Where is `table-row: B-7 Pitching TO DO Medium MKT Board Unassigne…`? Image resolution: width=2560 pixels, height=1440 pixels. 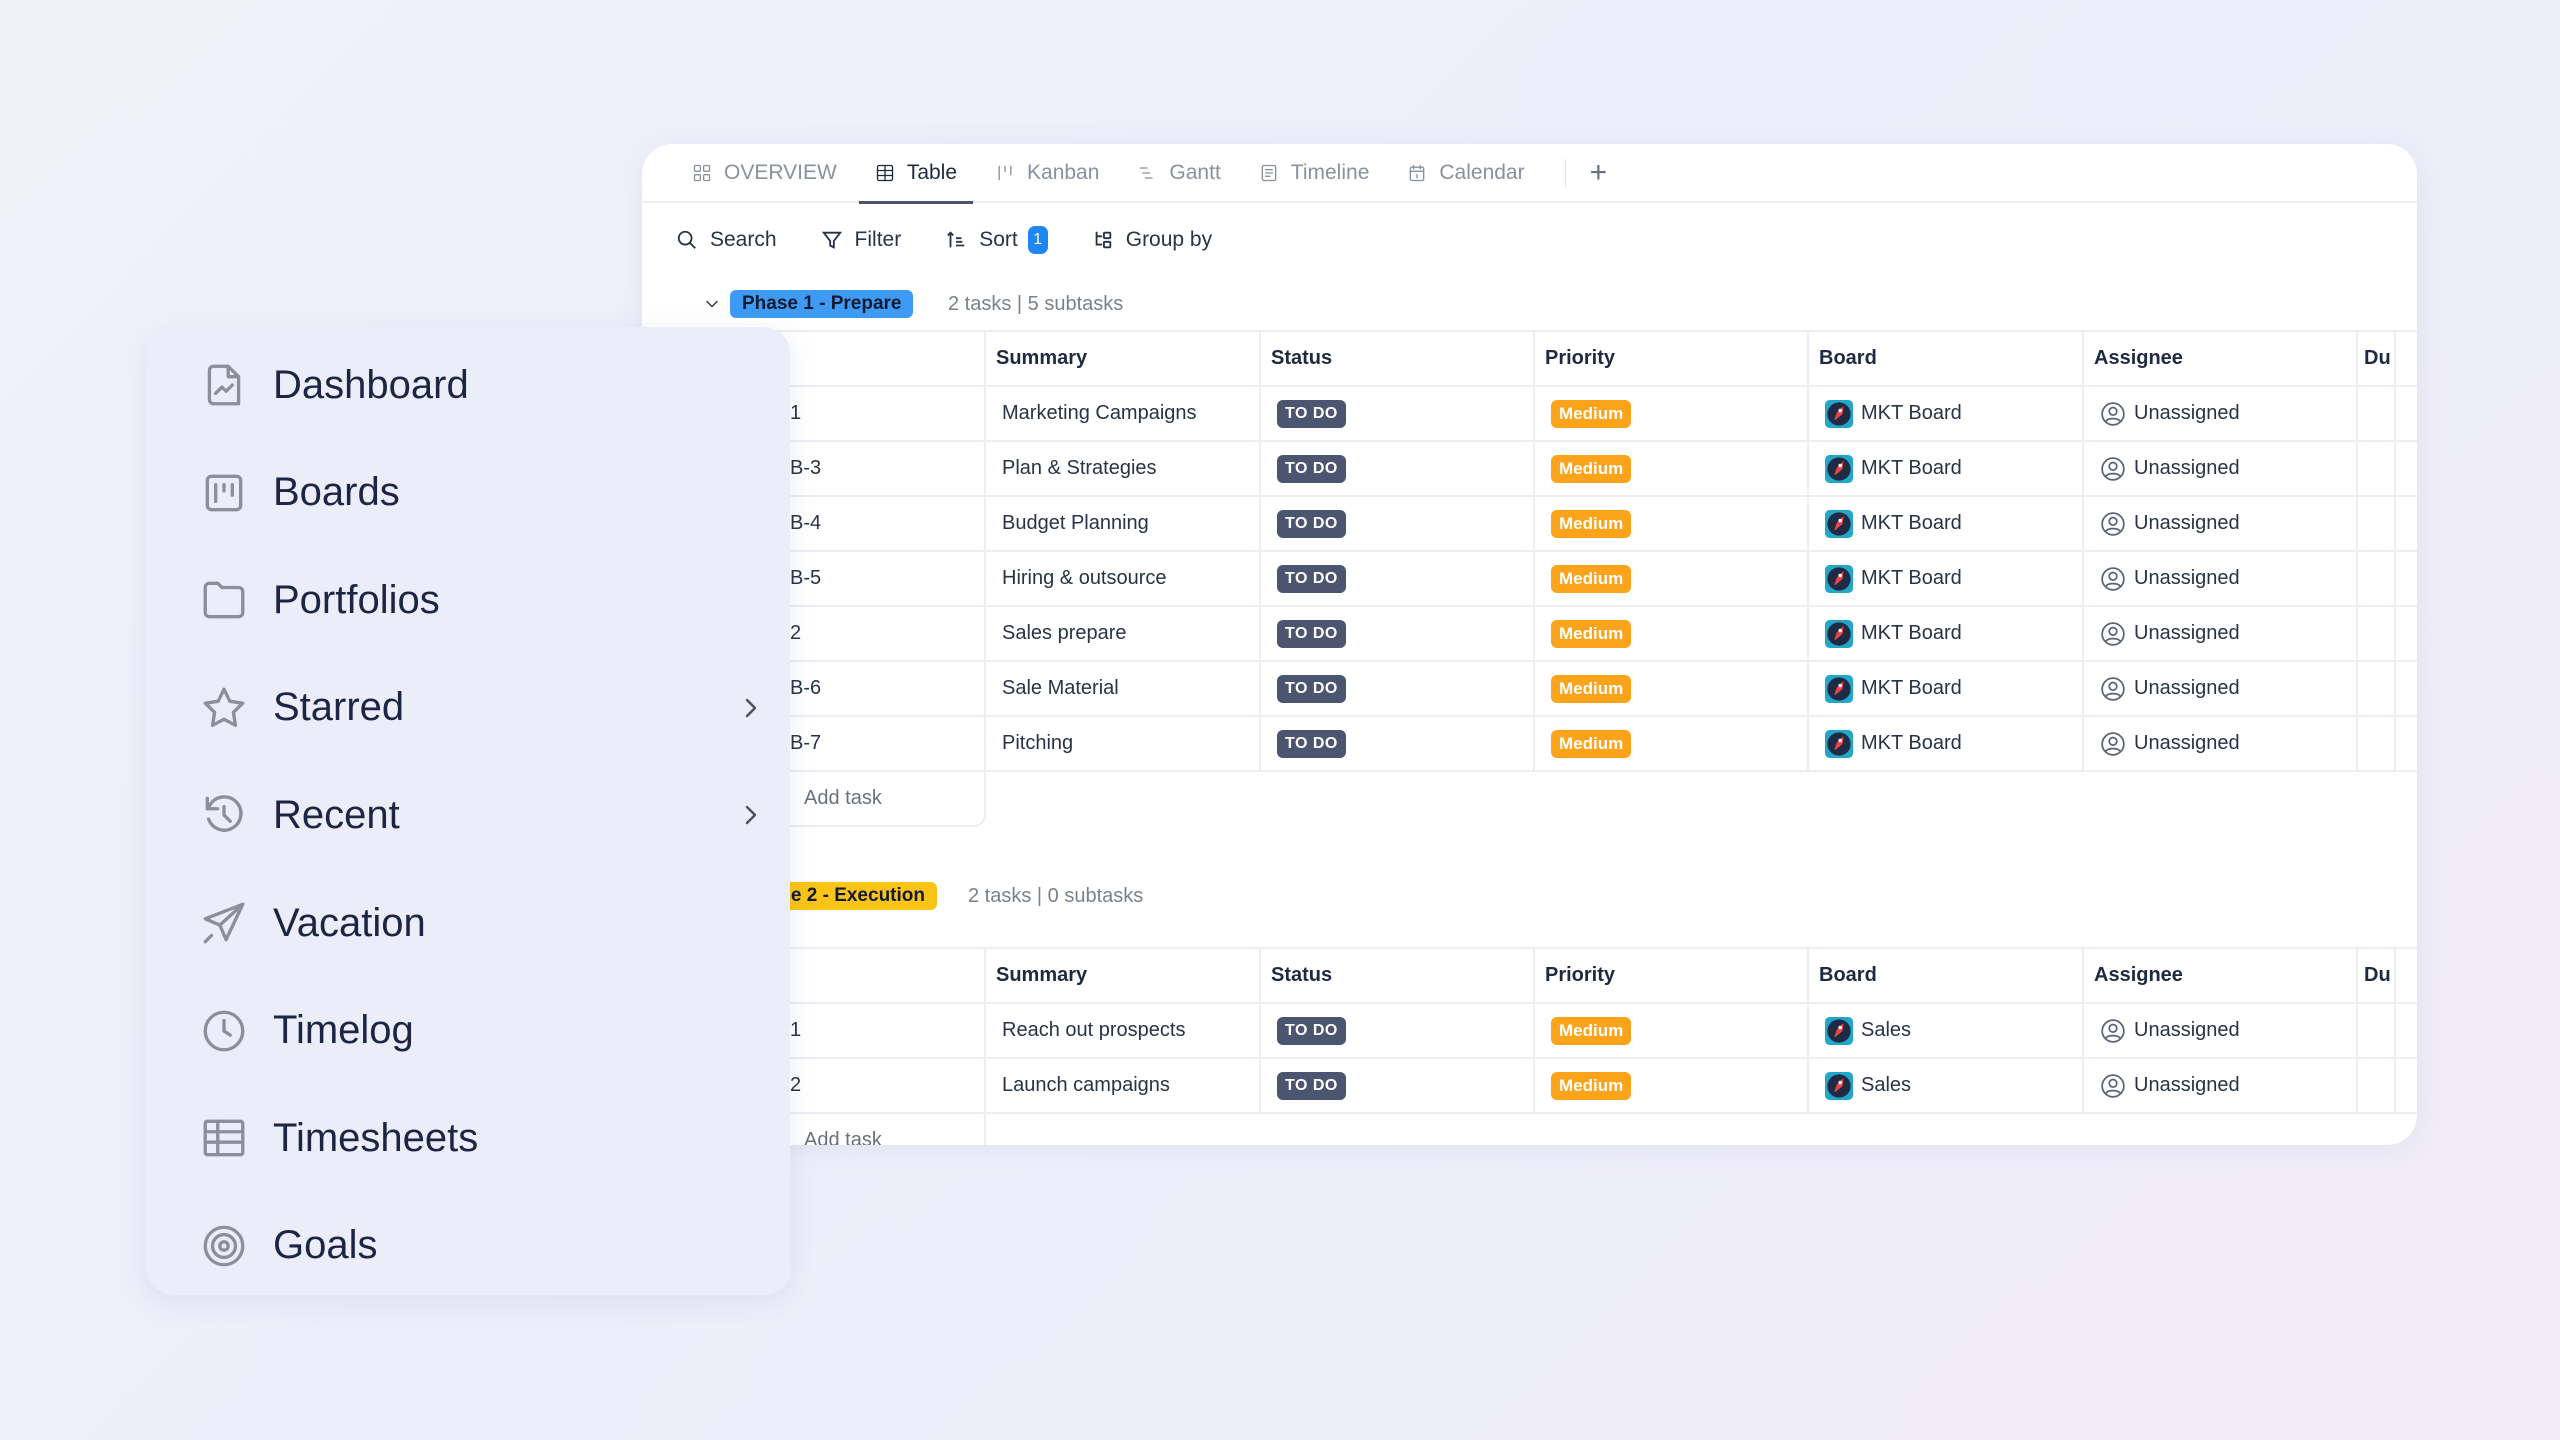 table-row: B-7 Pitching TO DO Medium MKT Board Unassigne… is located at coordinates (1529, 744).